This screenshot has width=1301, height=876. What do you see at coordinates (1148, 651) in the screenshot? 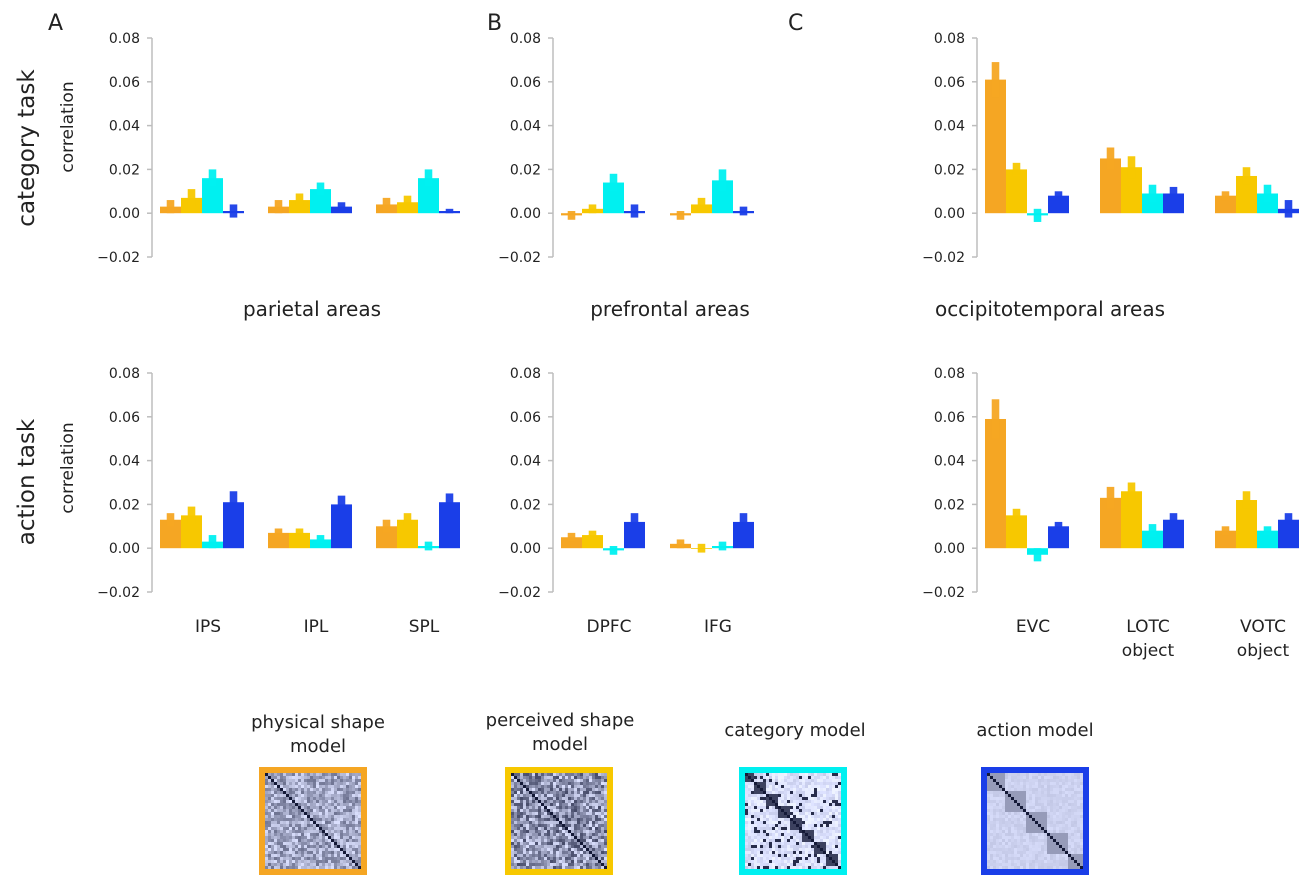
I see `x-category-label: object` at bounding box center [1148, 651].